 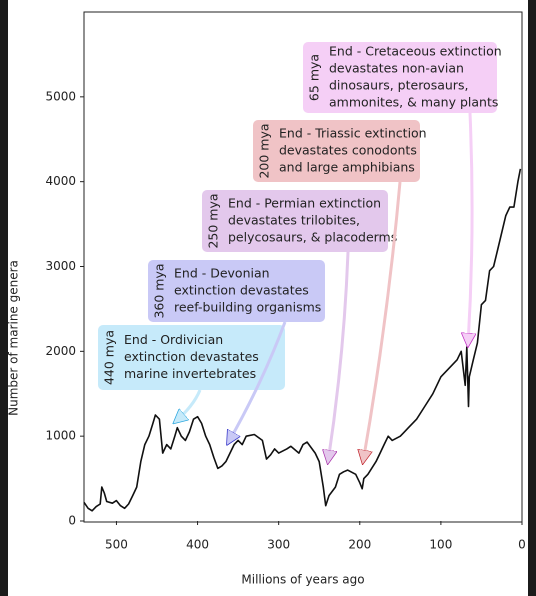 What do you see at coordinates (60, 351) in the screenshot?
I see `y-tick-label: 2000` at bounding box center [60, 351].